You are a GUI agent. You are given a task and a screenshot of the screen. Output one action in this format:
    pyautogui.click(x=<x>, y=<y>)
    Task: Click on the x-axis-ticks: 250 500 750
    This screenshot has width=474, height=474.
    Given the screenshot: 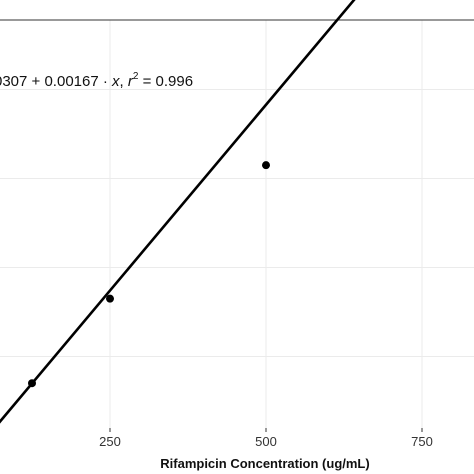 What is the action you would take?
    pyautogui.click(x=266, y=438)
    